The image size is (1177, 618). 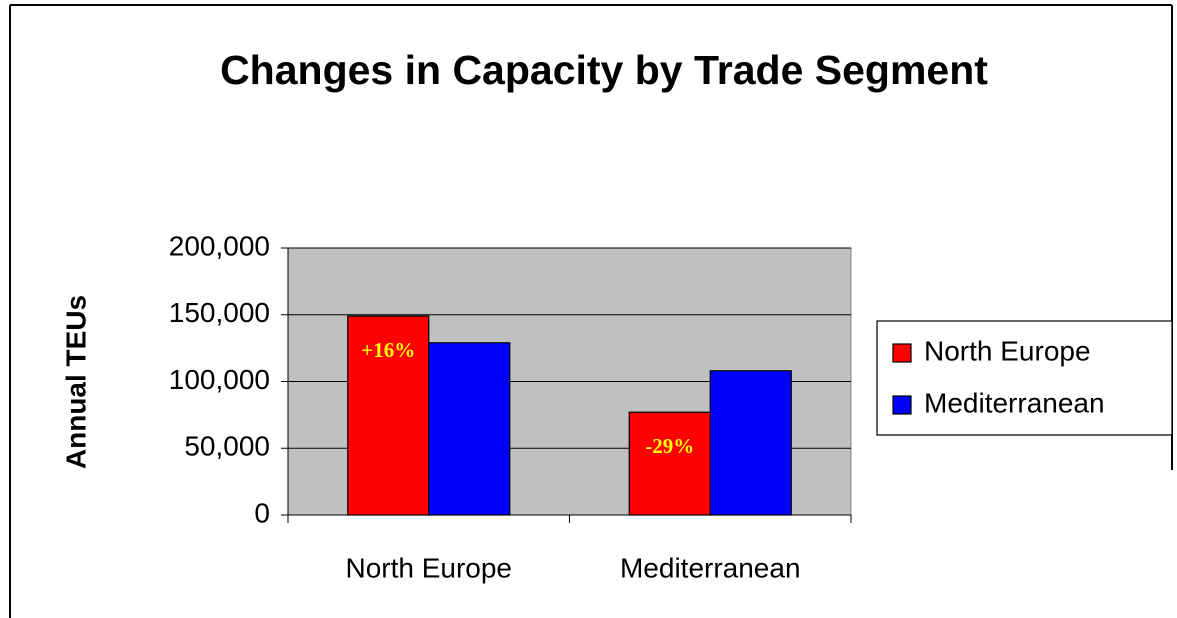 I want to click on legend-box, so click(x=1024, y=378).